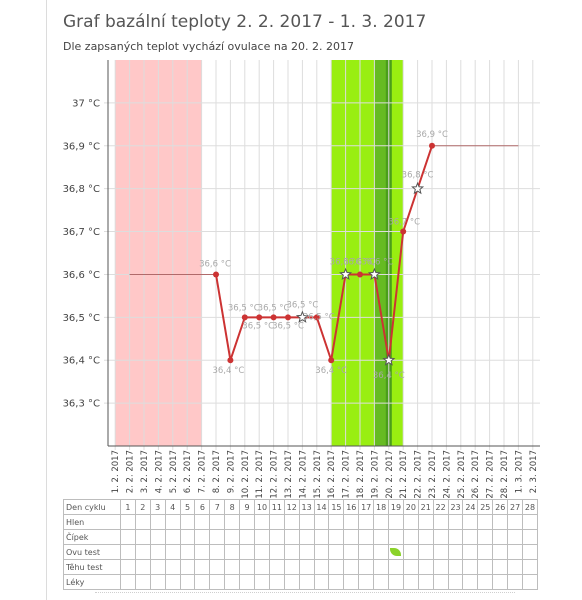  What do you see at coordinates (404, 223) in the screenshot?
I see `data-label: 36,7 °C` at bounding box center [404, 223].